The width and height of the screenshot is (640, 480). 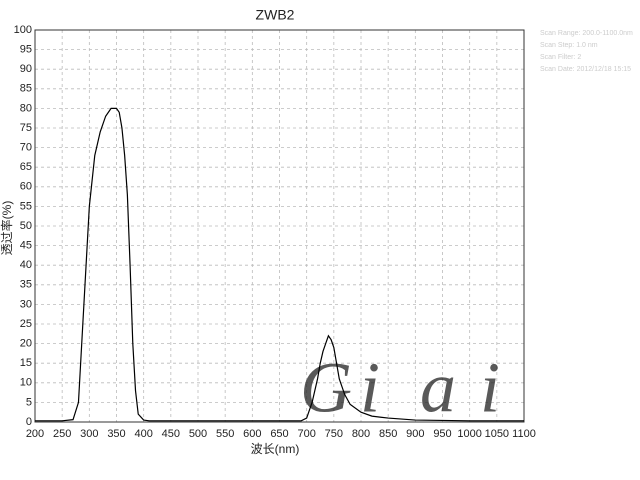 I want to click on x-tick-label: 200, so click(x=35, y=434).